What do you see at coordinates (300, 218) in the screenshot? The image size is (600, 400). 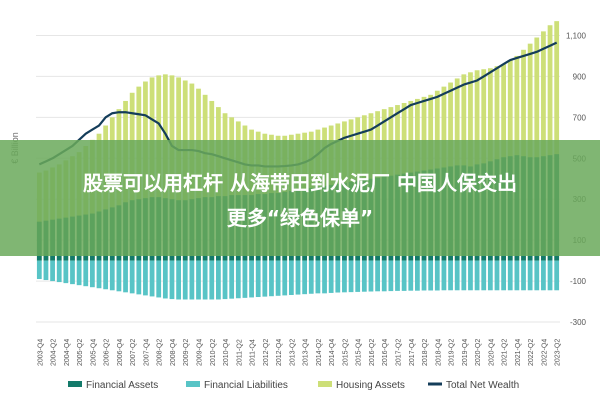 I see `banner-line-2: 更多“绿色保单”` at bounding box center [300, 218].